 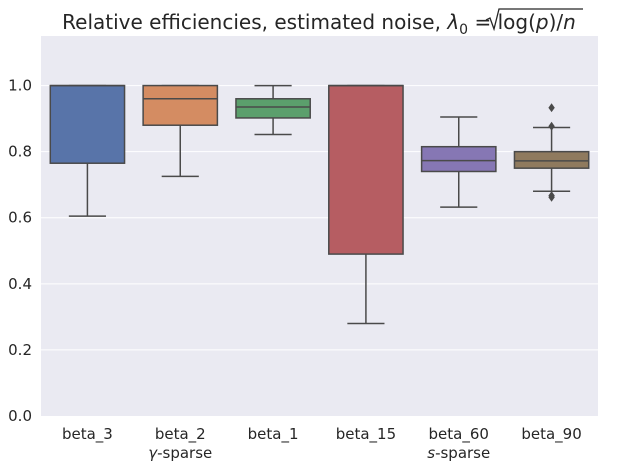 I want to click on y-tick-label: 0.0, so click(x=20, y=416).